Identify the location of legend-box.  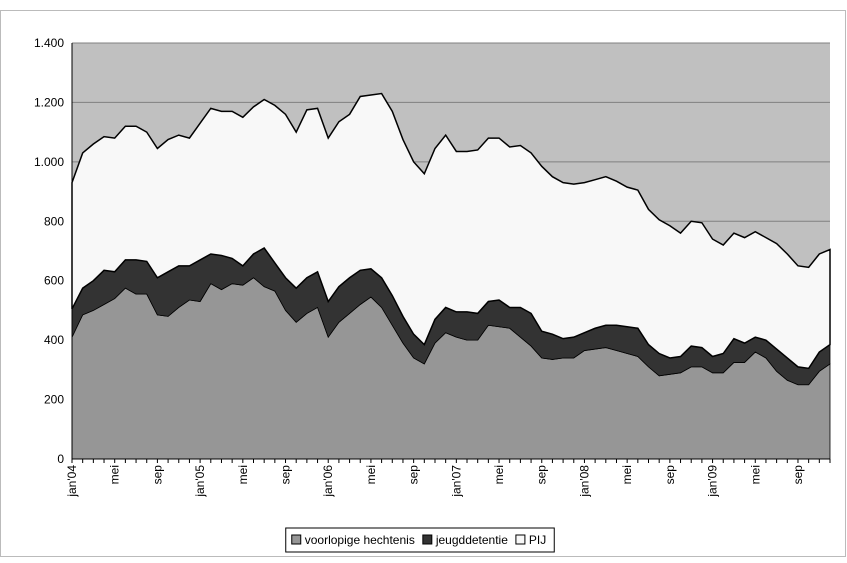
(420, 540).